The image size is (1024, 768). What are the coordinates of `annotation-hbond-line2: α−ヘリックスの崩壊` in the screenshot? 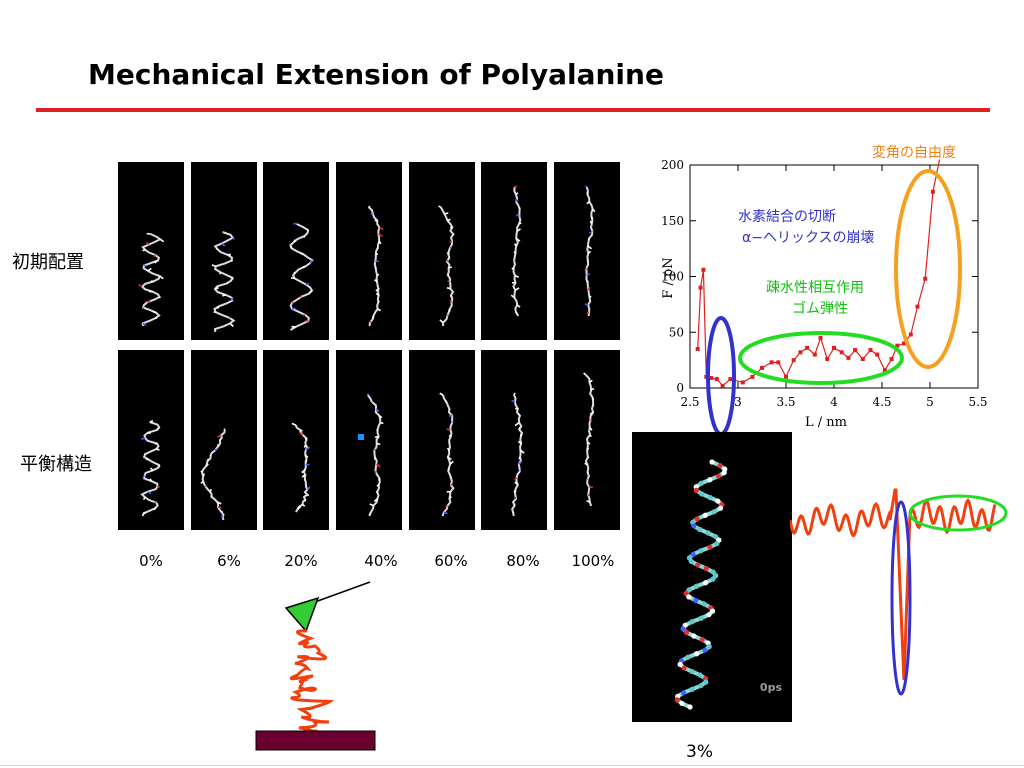 It's located at (808, 238).